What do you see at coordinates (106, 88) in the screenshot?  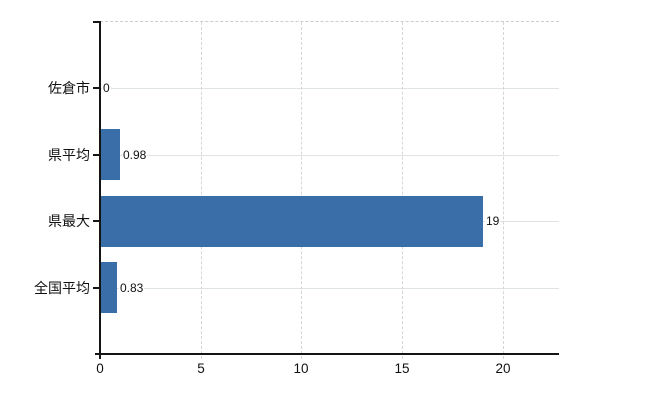 I see `bar-value-label: 0` at bounding box center [106, 88].